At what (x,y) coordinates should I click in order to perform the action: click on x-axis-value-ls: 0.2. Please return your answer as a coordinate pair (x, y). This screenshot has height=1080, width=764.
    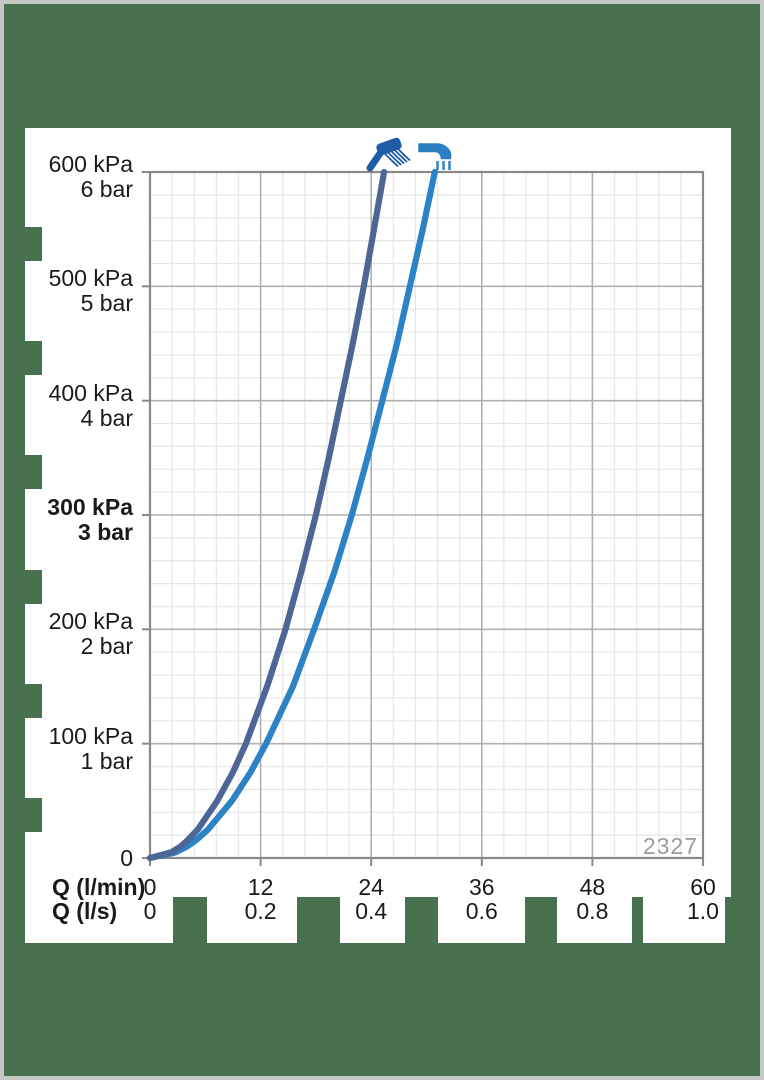
    Looking at the image, I should click on (260, 911).